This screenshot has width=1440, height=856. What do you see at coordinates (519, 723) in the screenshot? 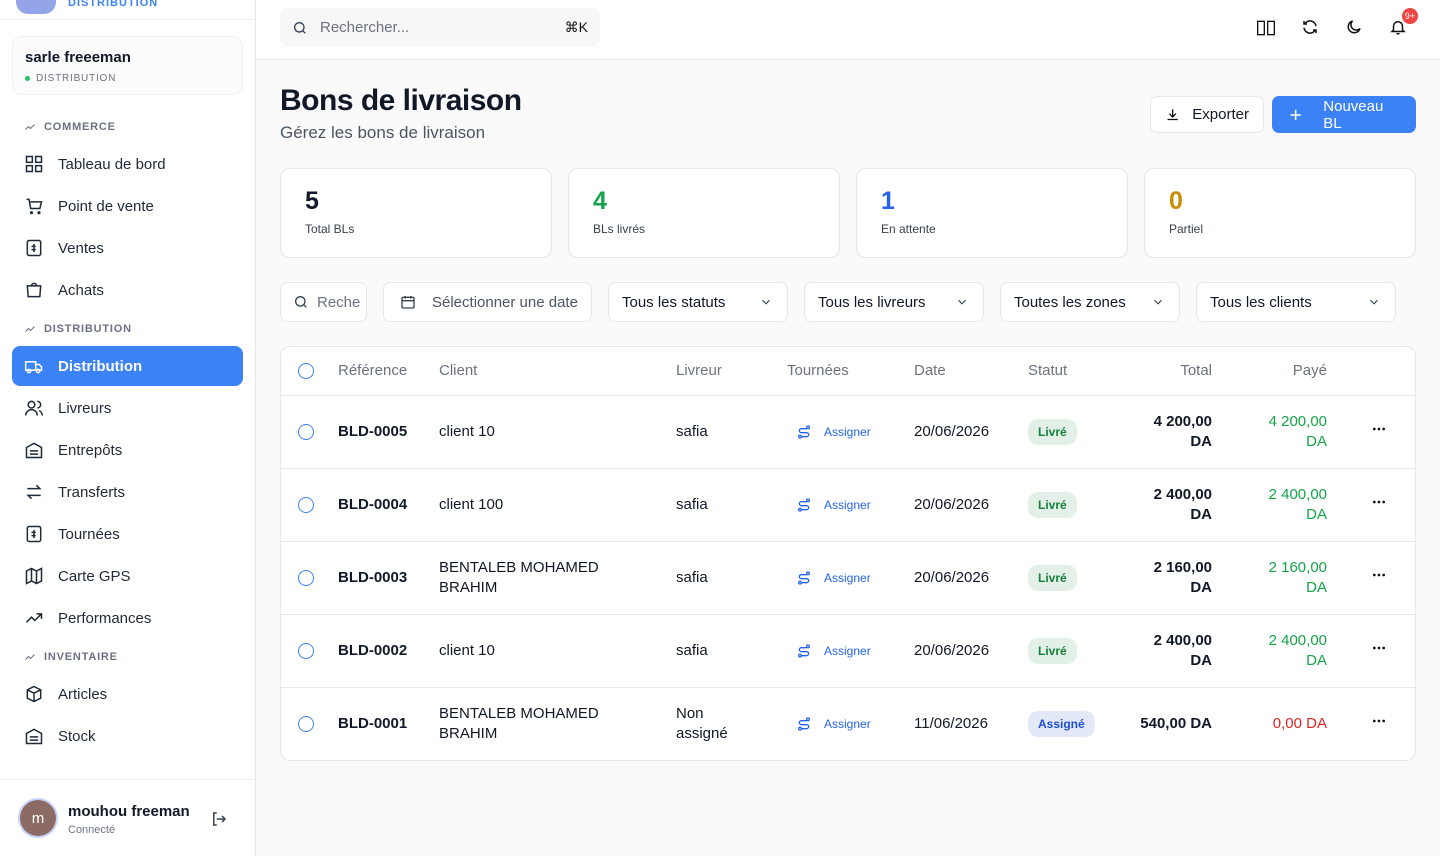
I see `client: BENTALEB MOHAMED BRAHIM` at bounding box center [519, 723].